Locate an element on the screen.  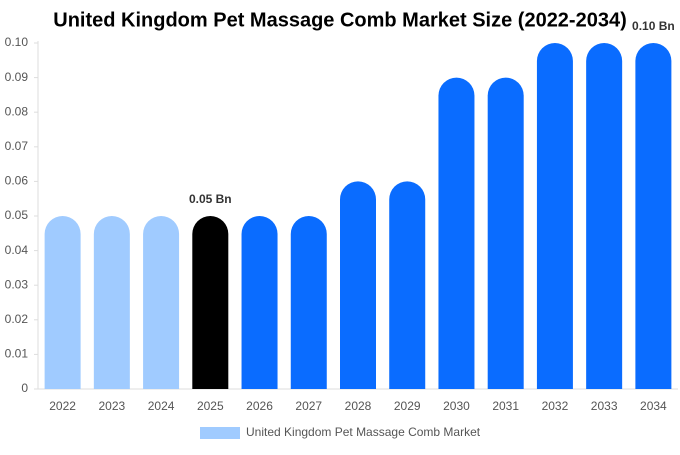
y-tick-label: 0.04 is located at coordinates (17, 250).